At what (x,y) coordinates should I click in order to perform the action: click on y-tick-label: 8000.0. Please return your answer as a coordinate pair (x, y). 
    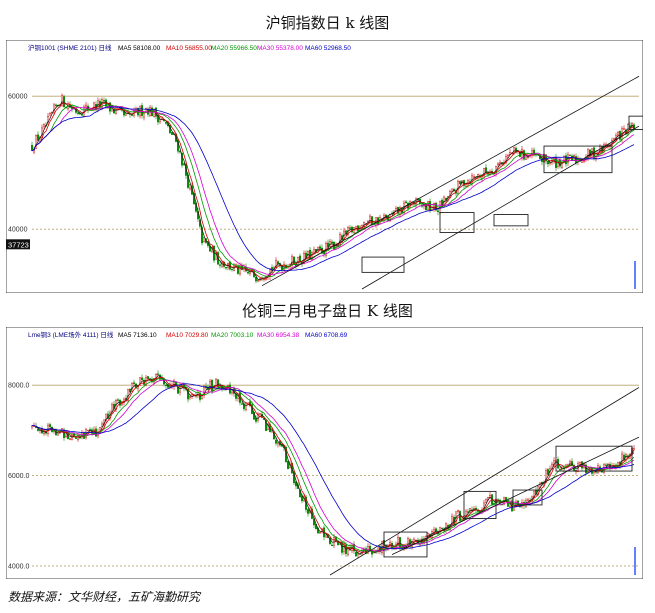
    Looking at the image, I should click on (19, 386).